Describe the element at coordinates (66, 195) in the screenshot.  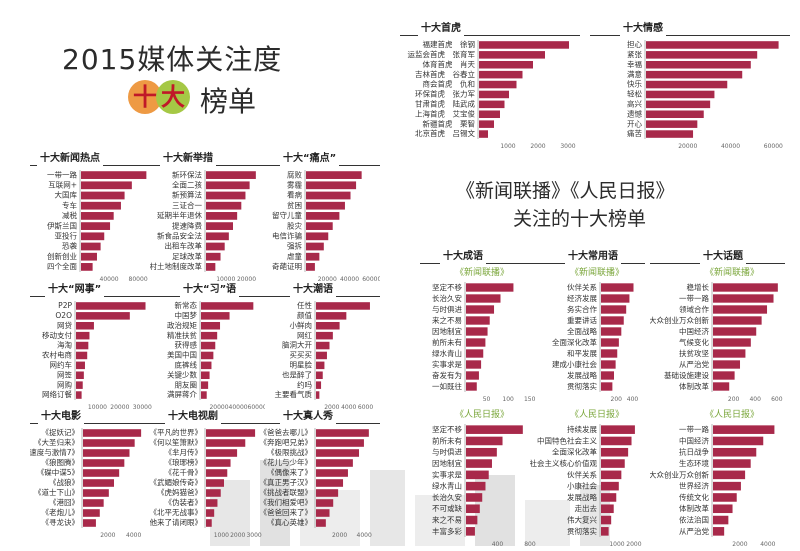
I see `category-label: 大国库` at that location.